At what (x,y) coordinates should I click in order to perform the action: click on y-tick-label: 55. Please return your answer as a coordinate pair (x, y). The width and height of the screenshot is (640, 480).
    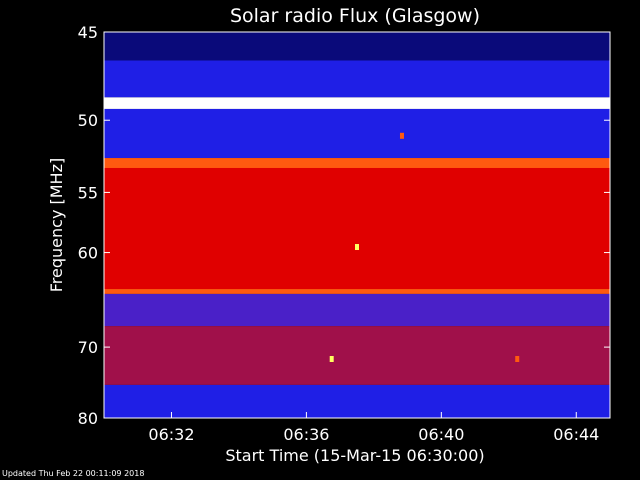
    Looking at the image, I should click on (88, 192).